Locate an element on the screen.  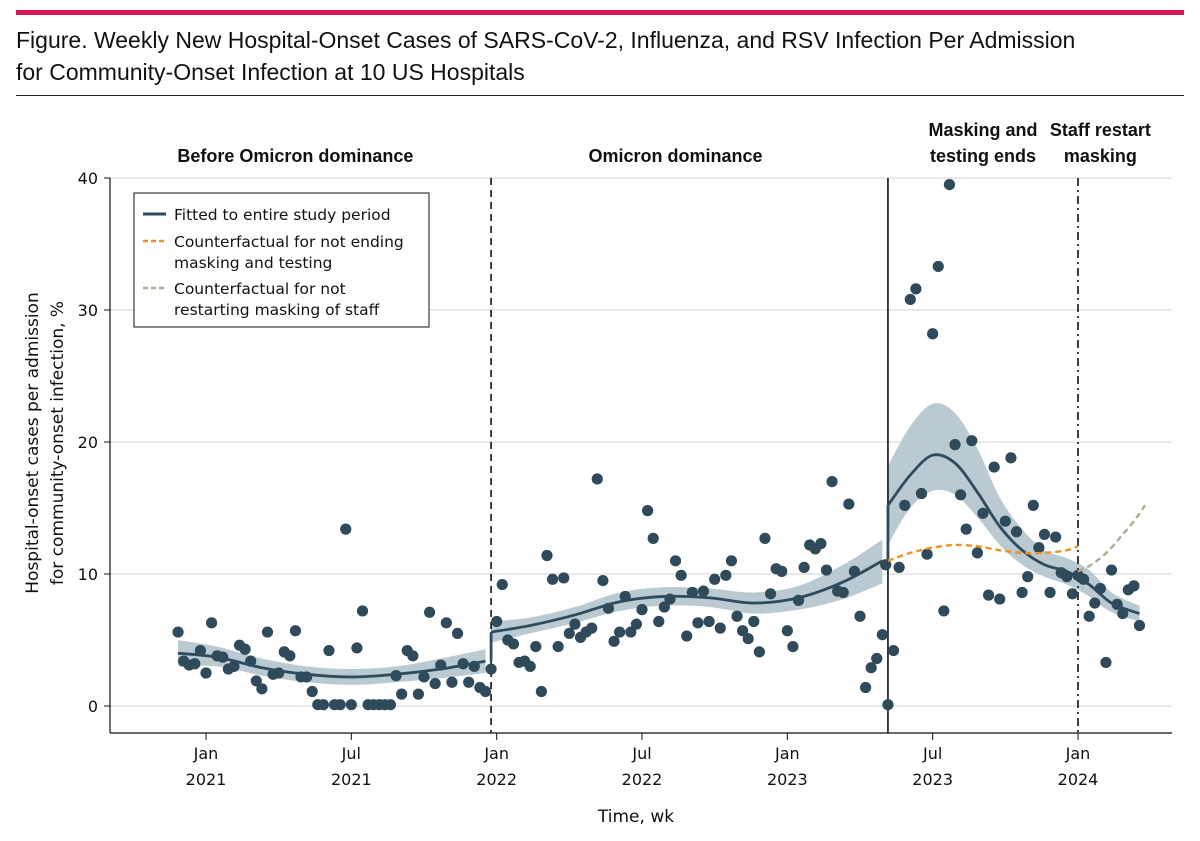
y-tick-label-40: 40 is located at coordinates (88, 178).